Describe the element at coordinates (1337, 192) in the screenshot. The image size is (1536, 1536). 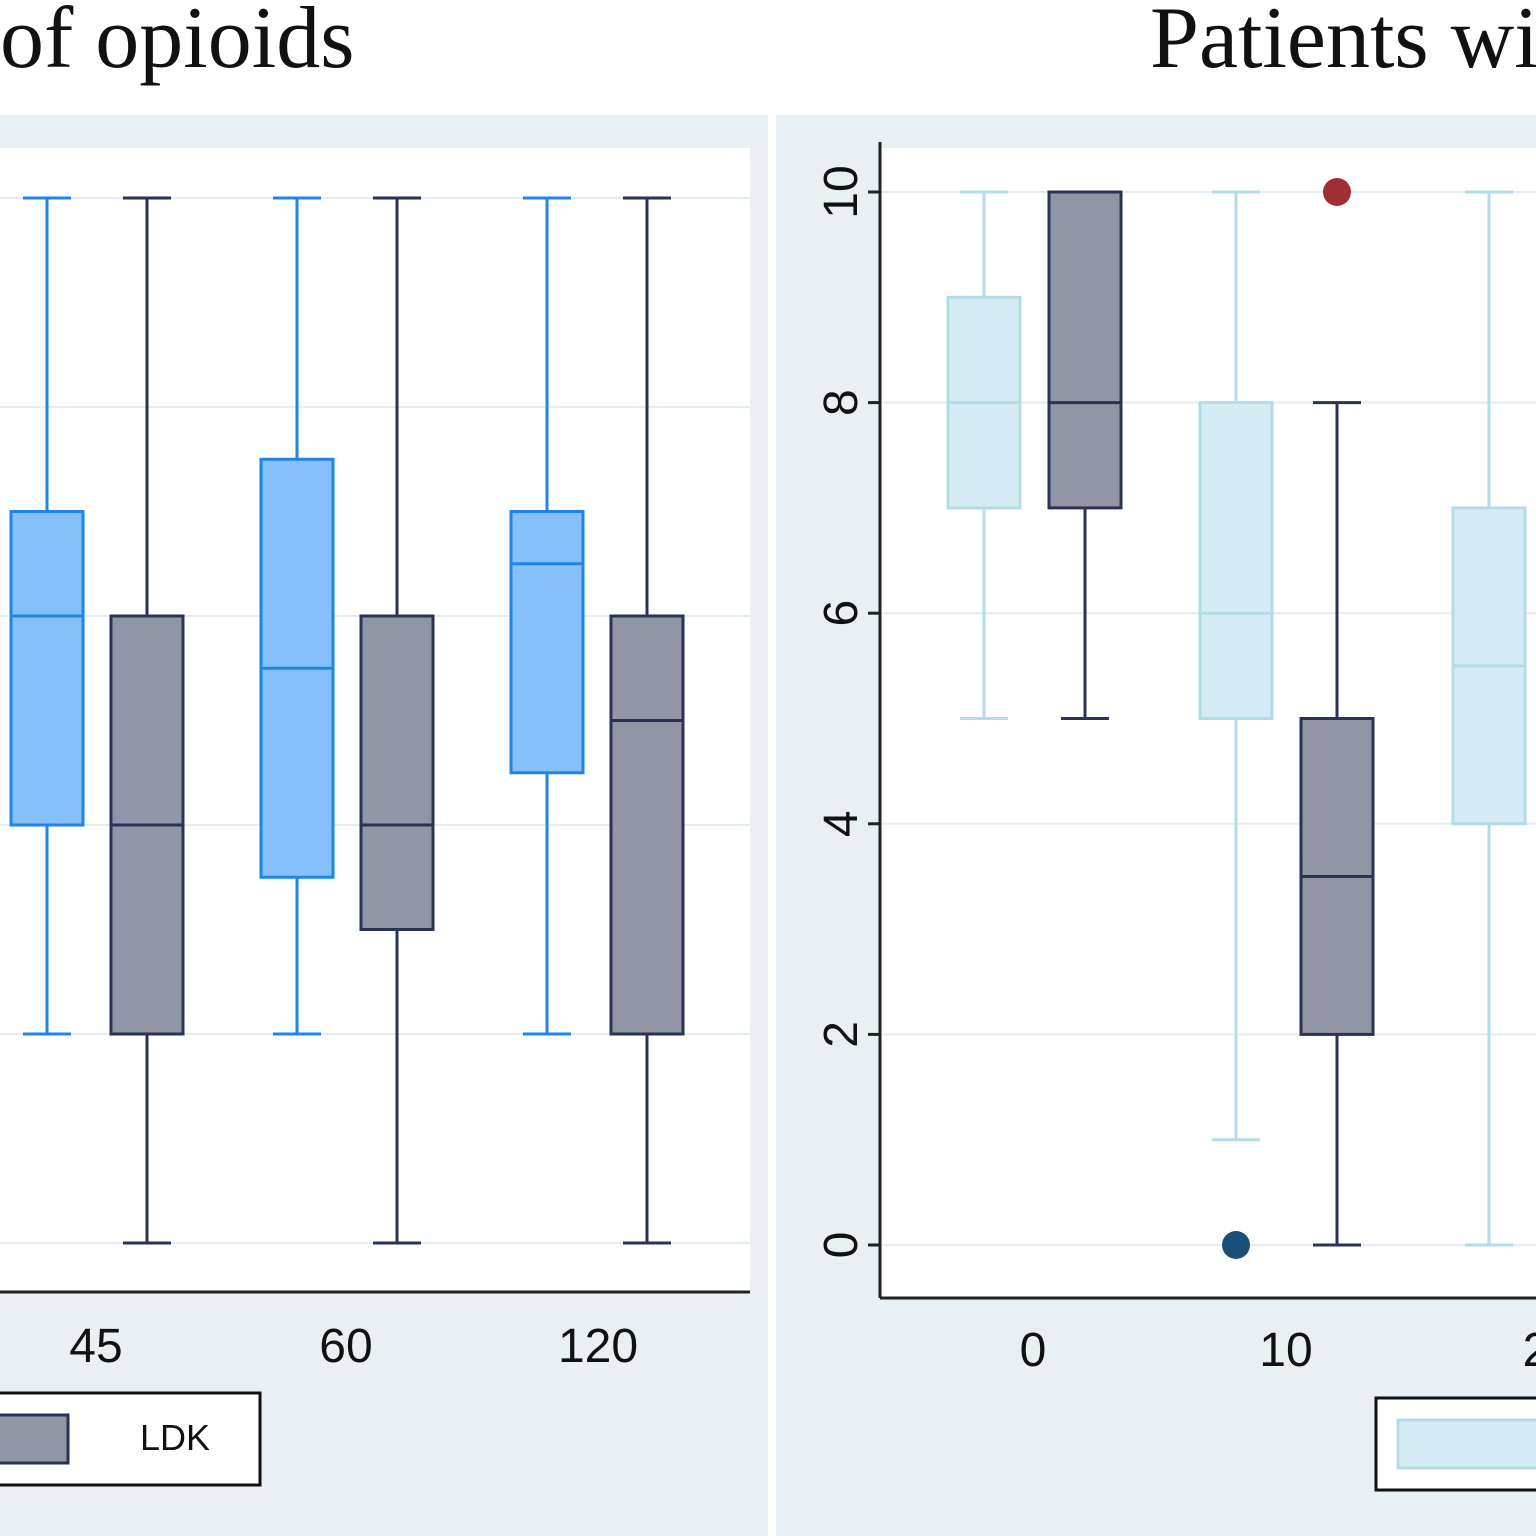
I see `right-box-b-10-outlier` at that location.